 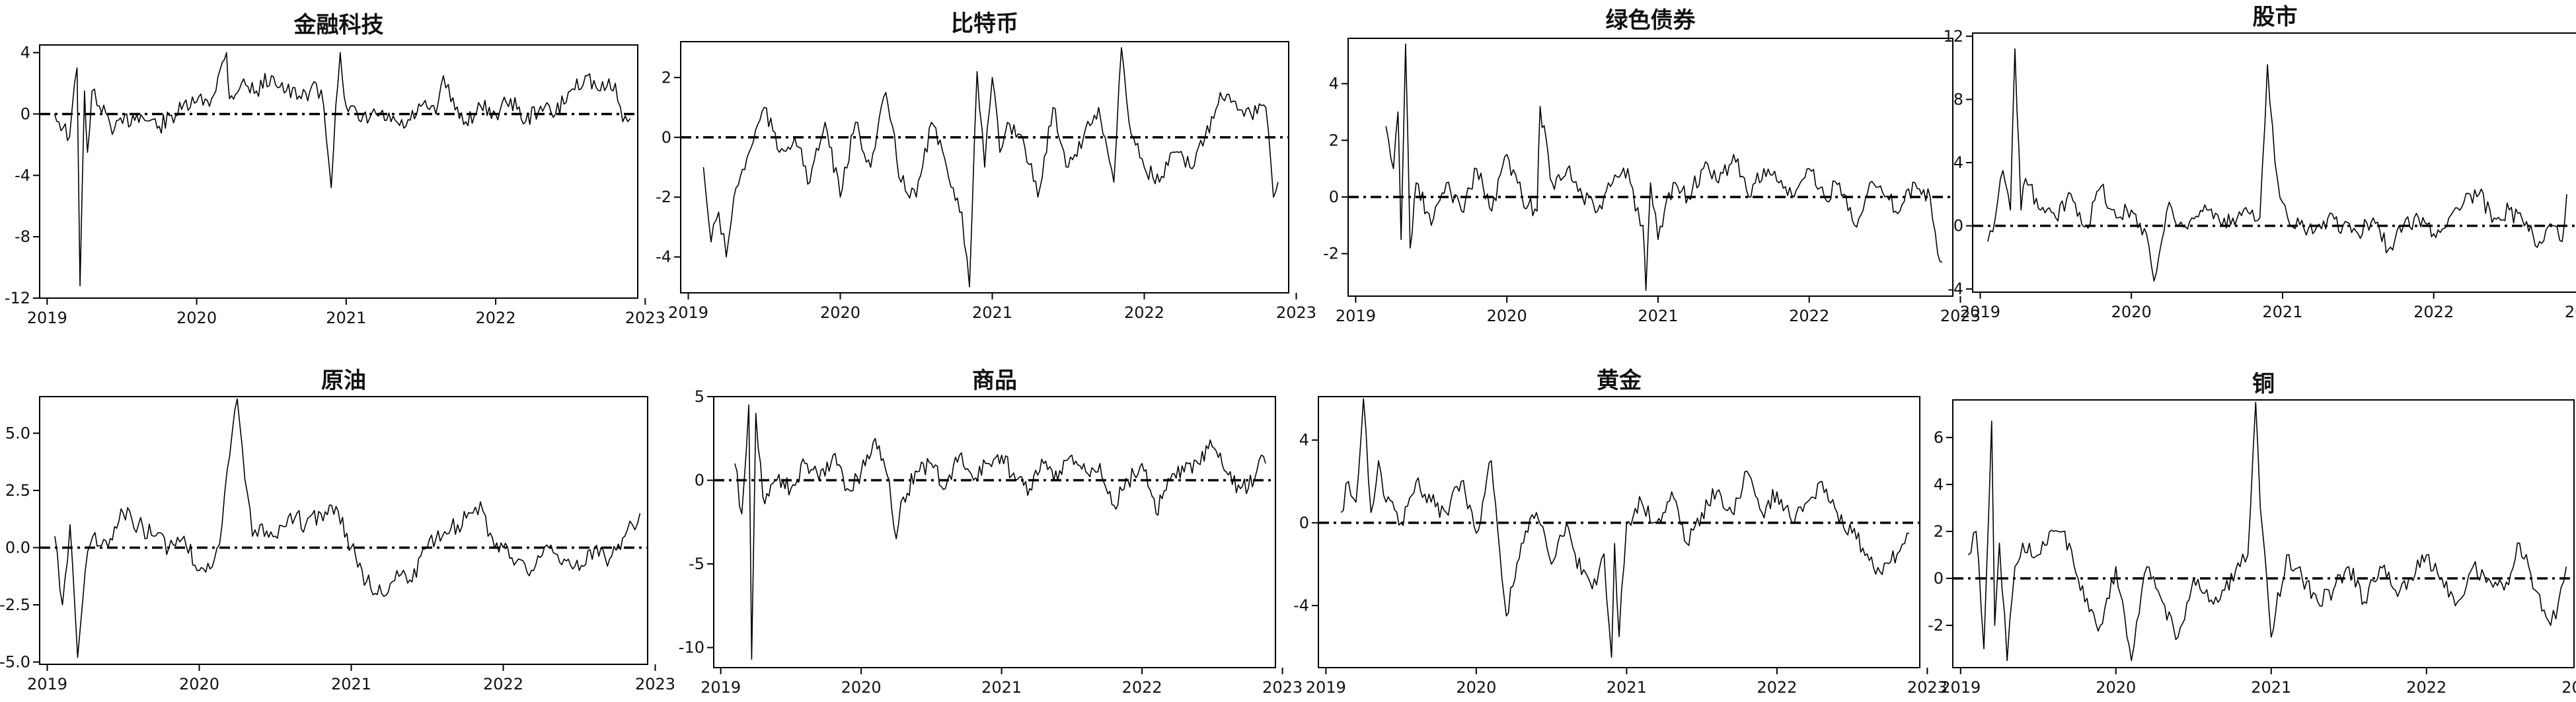 What do you see at coordinates (344, 381) in the screenshot?
I see `panel-title: 原油` at bounding box center [344, 381].